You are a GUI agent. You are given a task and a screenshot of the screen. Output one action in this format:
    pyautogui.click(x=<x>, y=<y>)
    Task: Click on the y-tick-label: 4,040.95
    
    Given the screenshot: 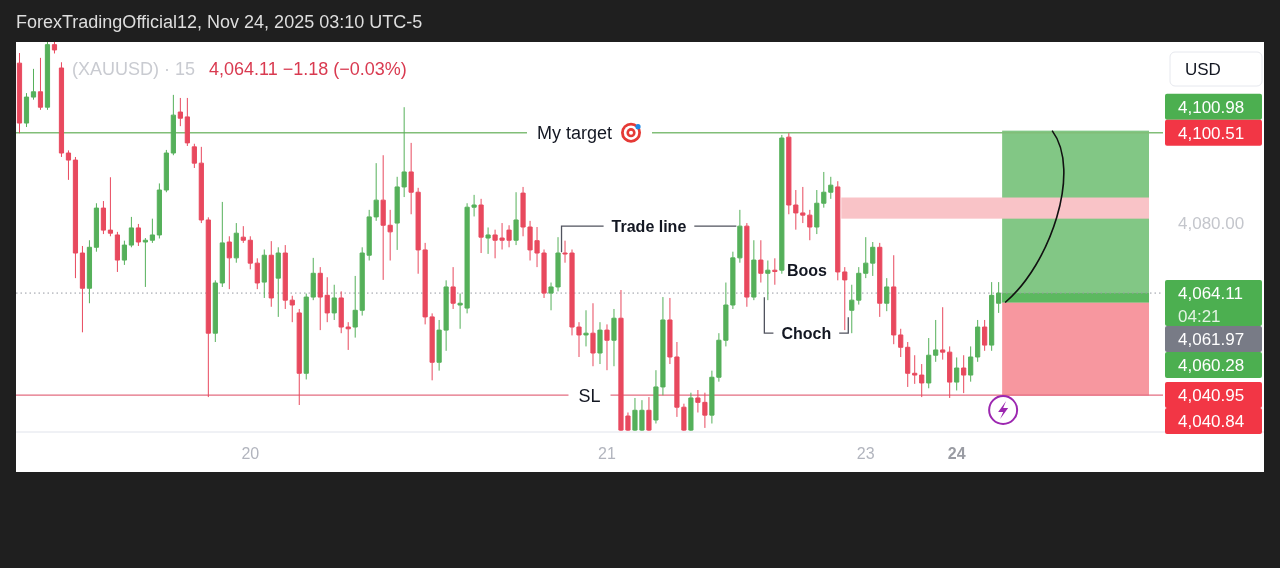 What is the action you would take?
    pyautogui.click(x=1211, y=396)
    